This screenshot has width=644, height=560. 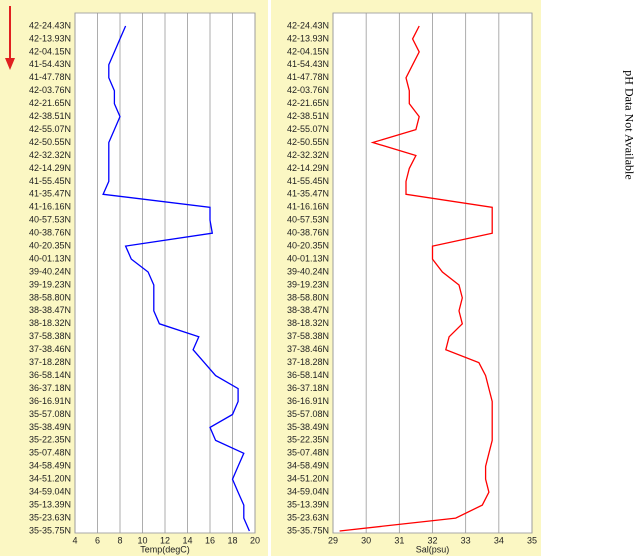 I want to click on x-tick-label: 16, so click(x=210, y=540).